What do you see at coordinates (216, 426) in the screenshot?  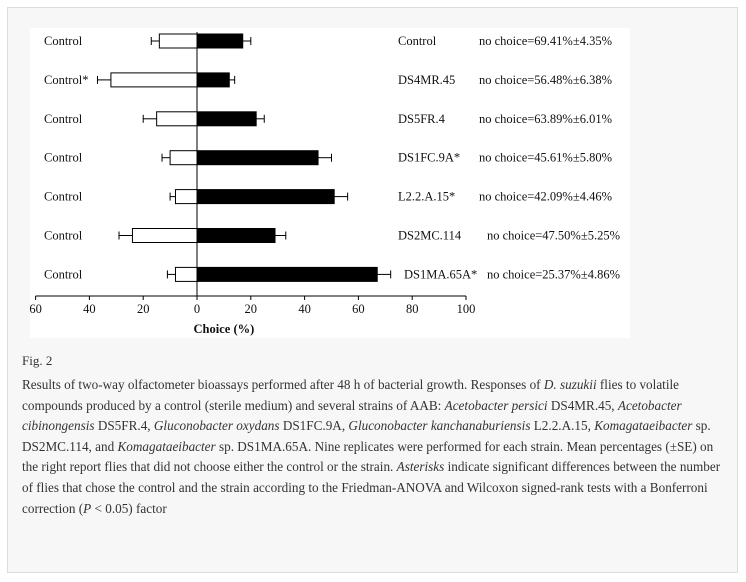 I see `caption-italic: Gluconobacter oxydans` at bounding box center [216, 426].